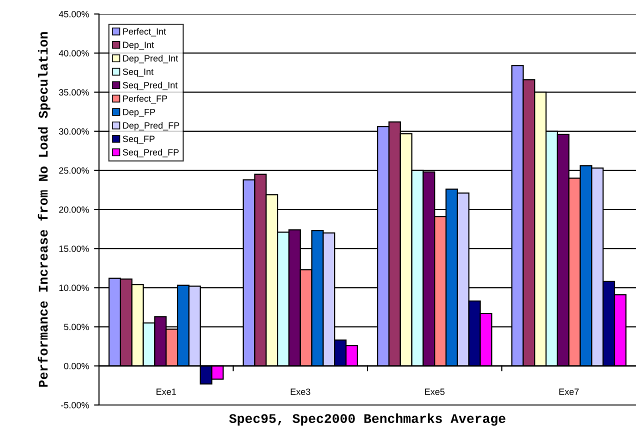  What do you see at coordinates (76, 327) in the screenshot?
I see `y-tick-label: 5.00%` at bounding box center [76, 327].